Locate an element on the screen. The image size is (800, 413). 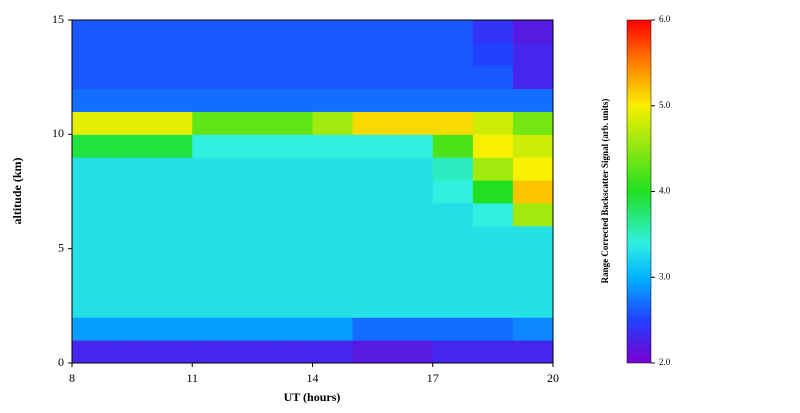
colorbar-tick-label: 2.0 is located at coordinates (665, 362).